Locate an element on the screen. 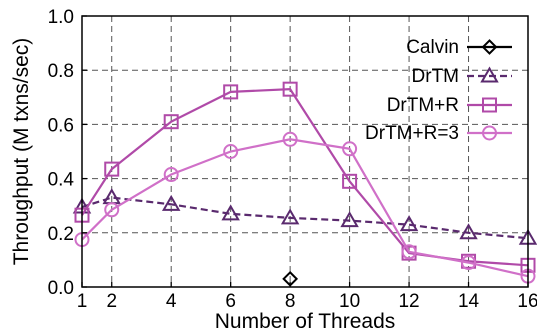 The image size is (537, 332). legend-item: Calvin is located at coordinates (459, 47).